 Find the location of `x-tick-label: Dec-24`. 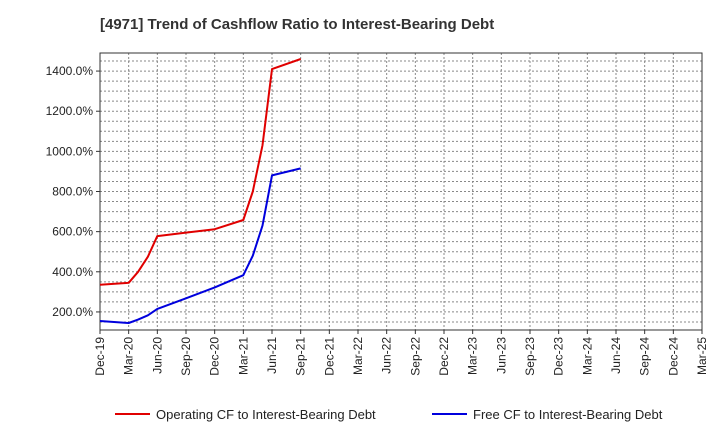

x-tick-label: Dec-24 is located at coordinates (673, 356).